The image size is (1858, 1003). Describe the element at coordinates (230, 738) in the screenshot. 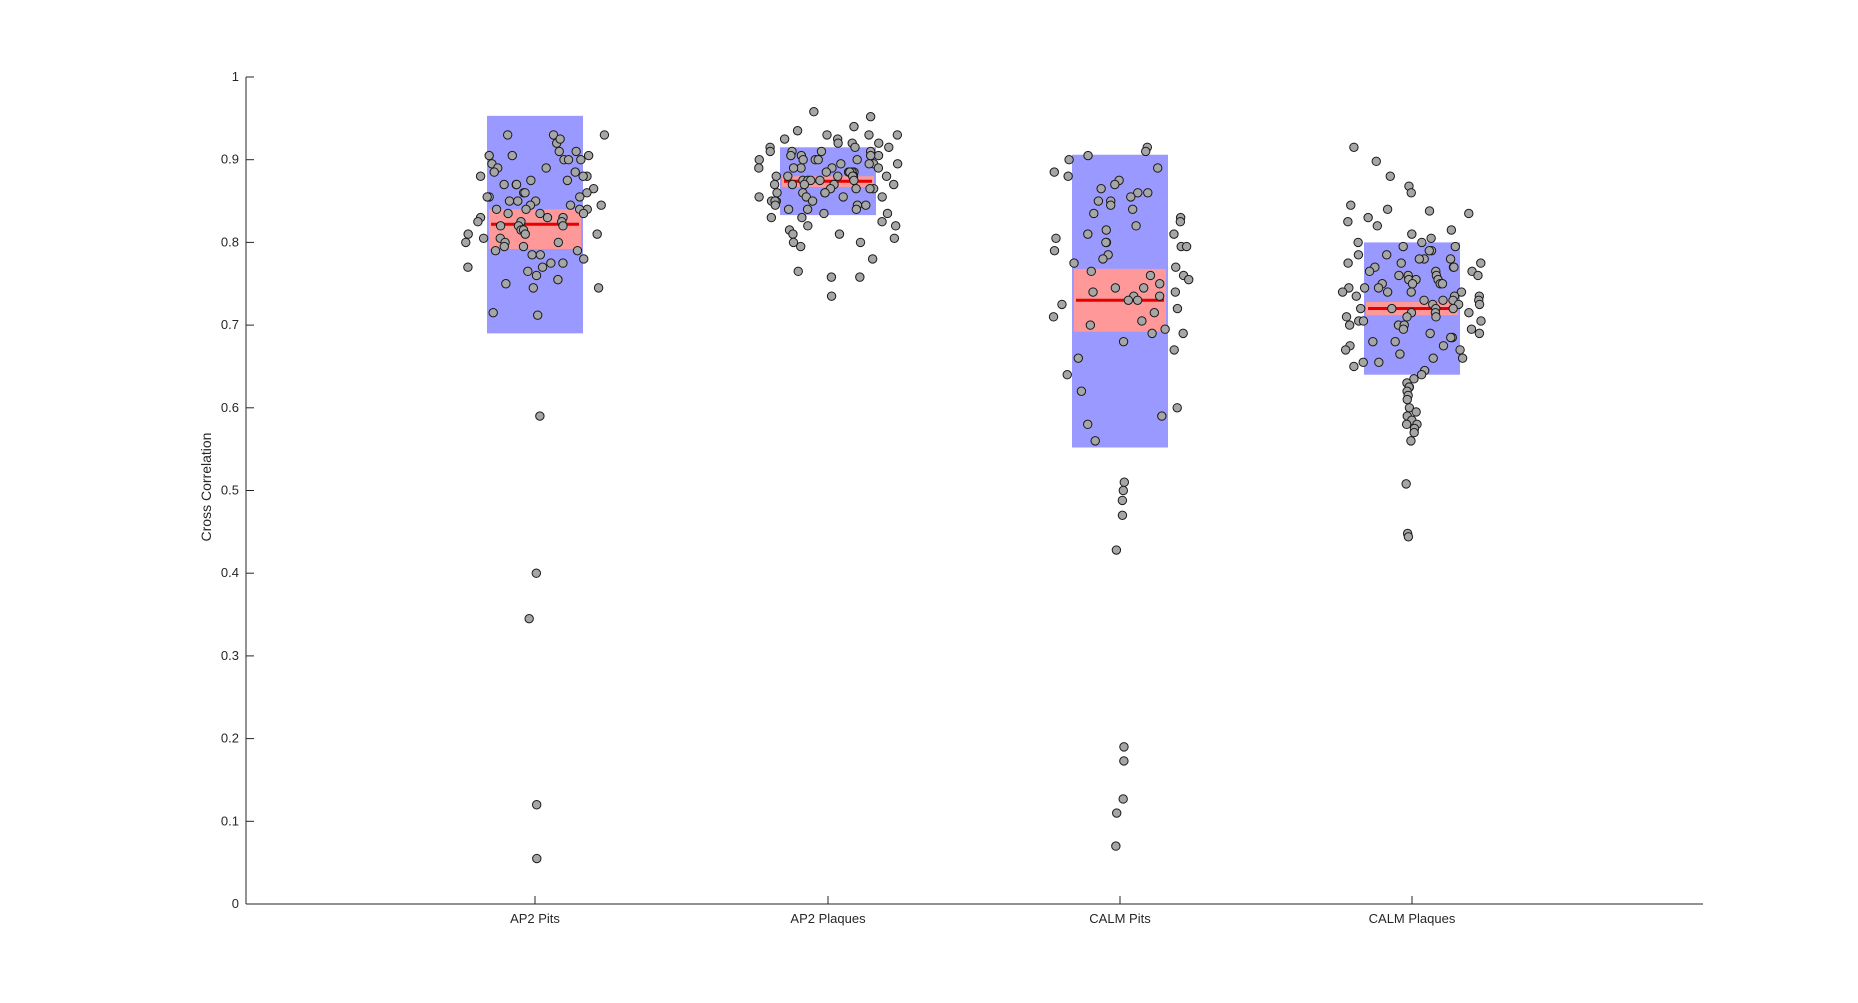

I see `y-tick-label: 0.2` at that location.